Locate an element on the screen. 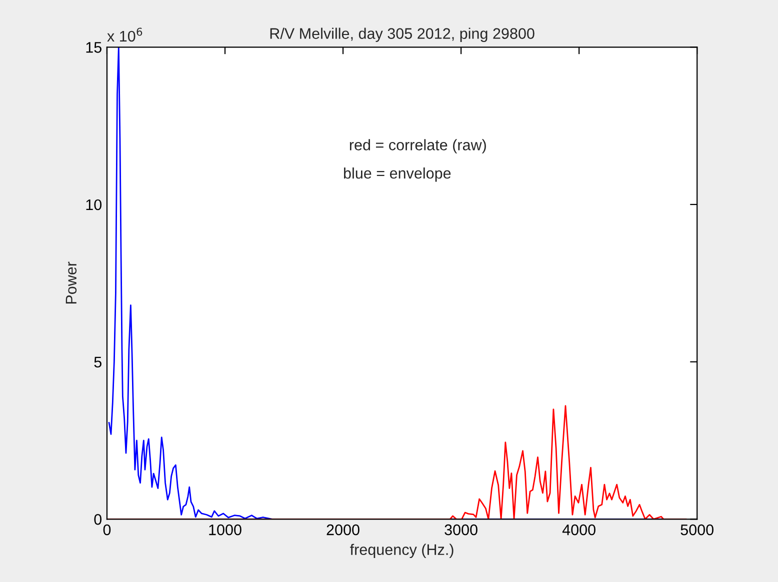 The width and height of the screenshot is (778, 582). annotation: red = correlate (raw) is located at coordinates (418, 146).